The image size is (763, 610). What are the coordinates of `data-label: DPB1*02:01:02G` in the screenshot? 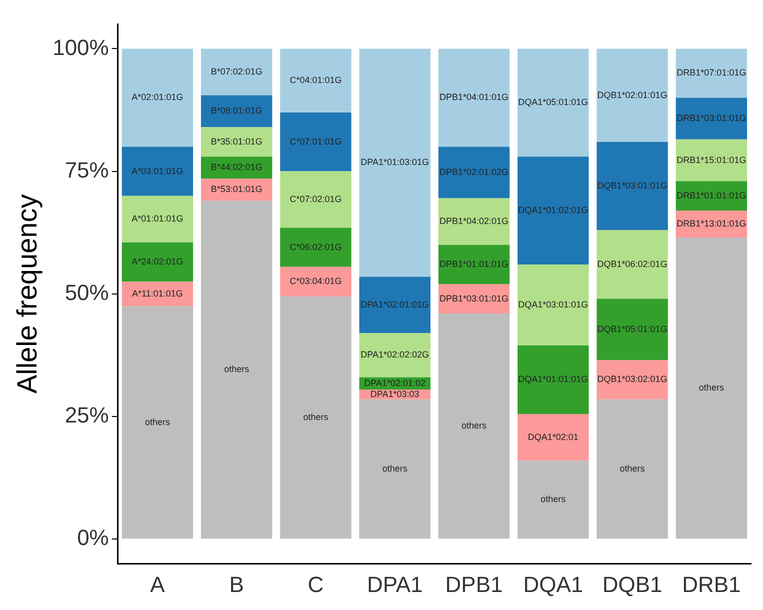 It's located at (474, 172).